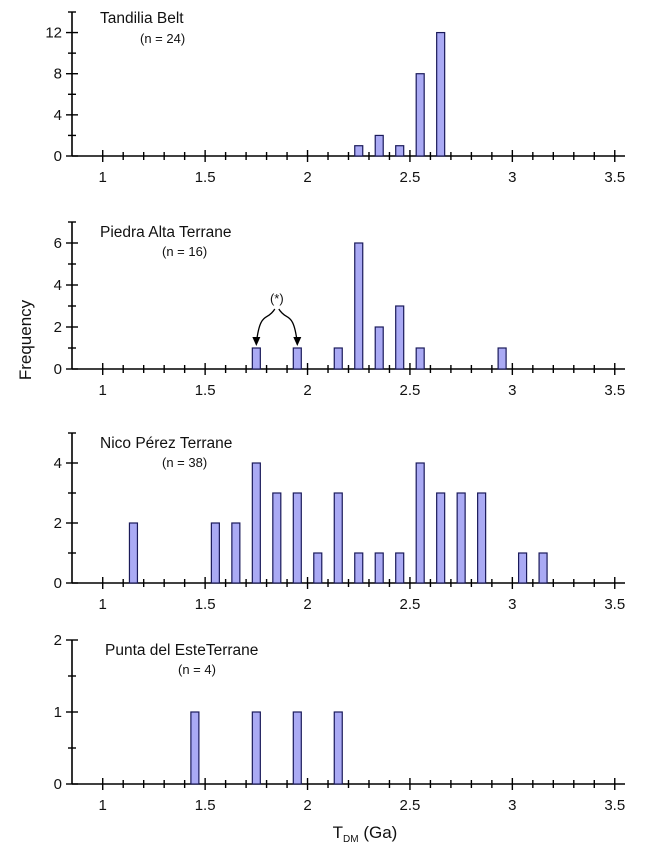 The image size is (646, 855). Describe the element at coordinates (265, 326) in the screenshot. I see `annotation-arrow-left` at that location.